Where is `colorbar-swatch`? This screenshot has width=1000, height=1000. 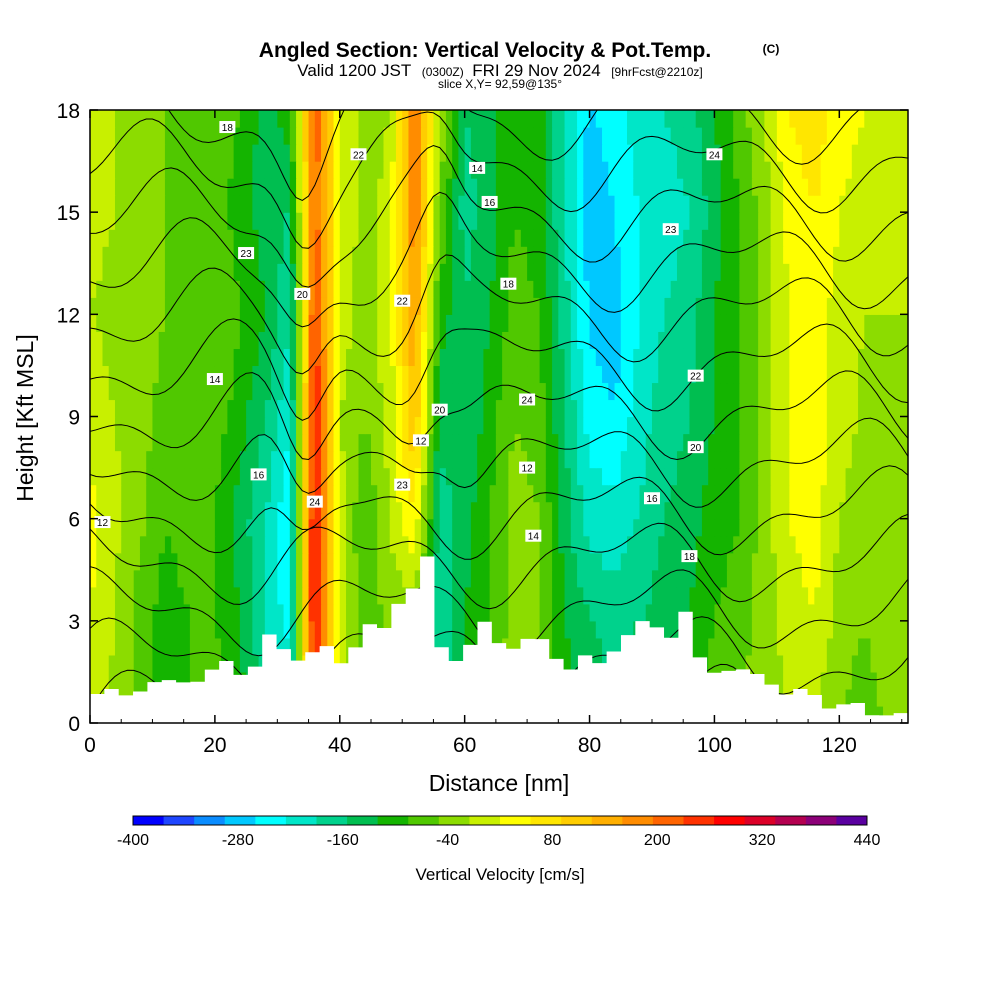
colorbar-swatch is located at coordinates (699, 820).